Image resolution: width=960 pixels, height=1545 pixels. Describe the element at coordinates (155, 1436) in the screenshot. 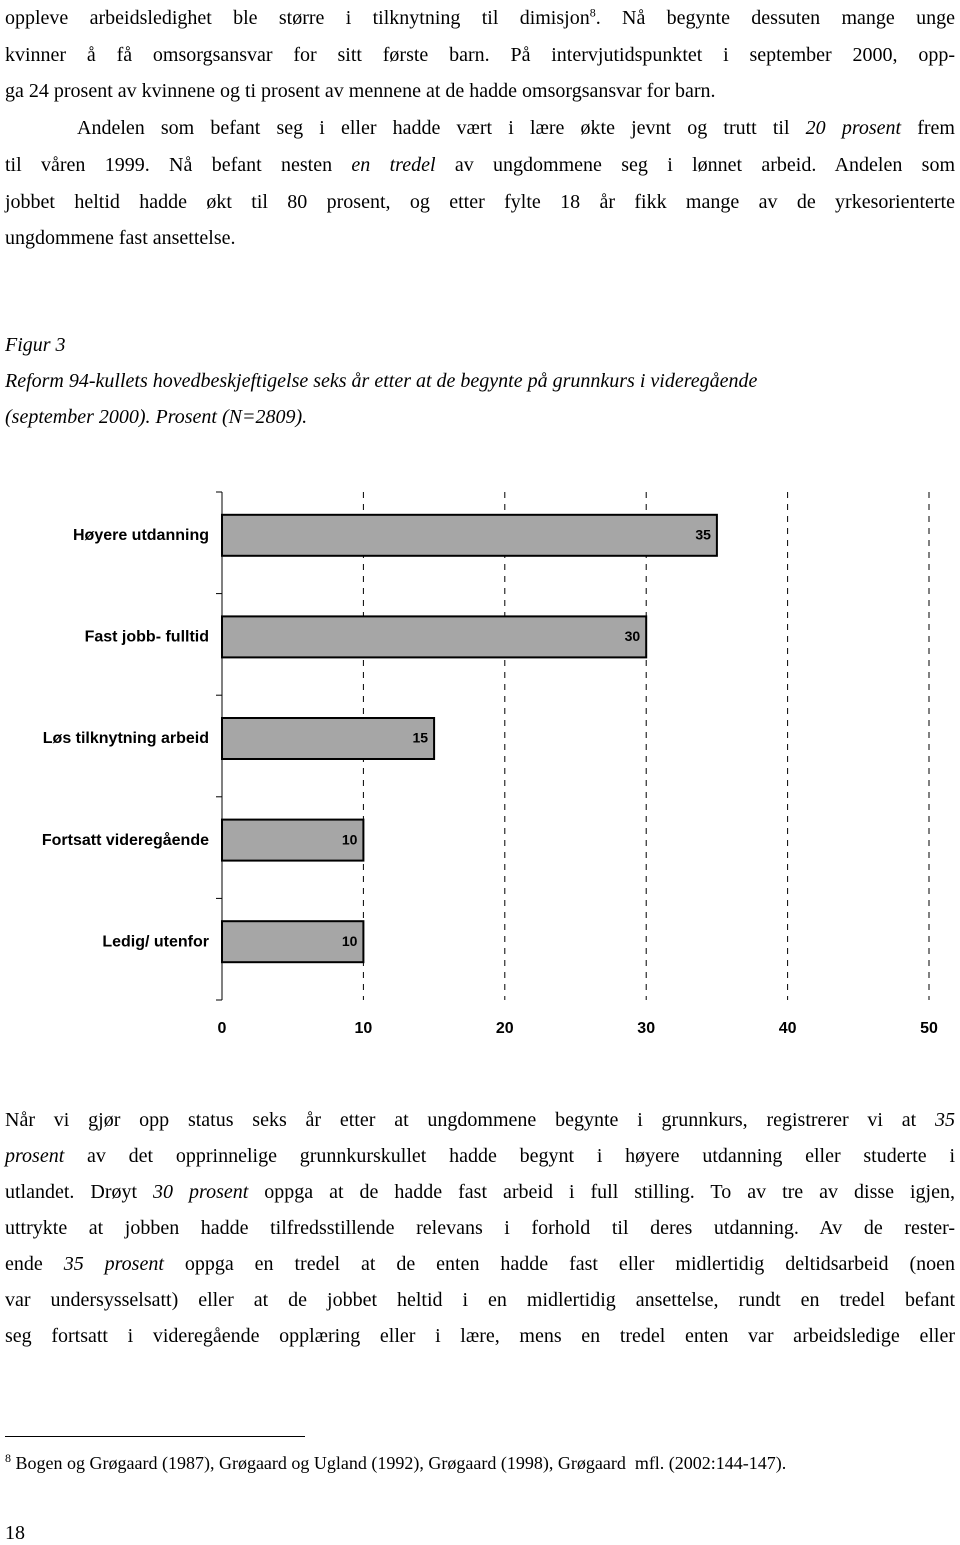

I see `footnote-rule` at that location.